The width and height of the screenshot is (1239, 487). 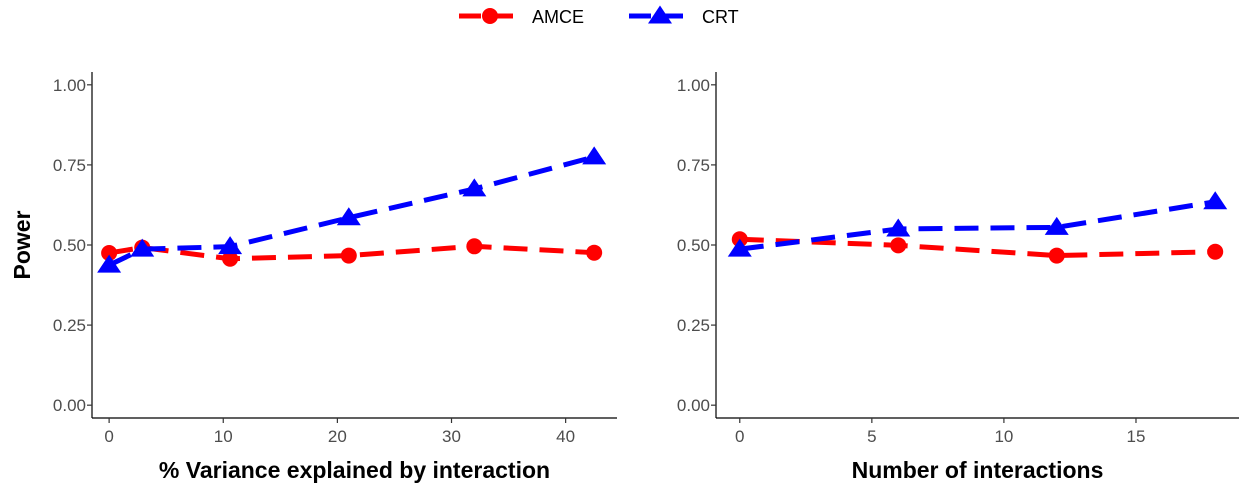 What do you see at coordinates (22, 244) in the screenshot?
I see `y-axis-title: Power` at bounding box center [22, 244].